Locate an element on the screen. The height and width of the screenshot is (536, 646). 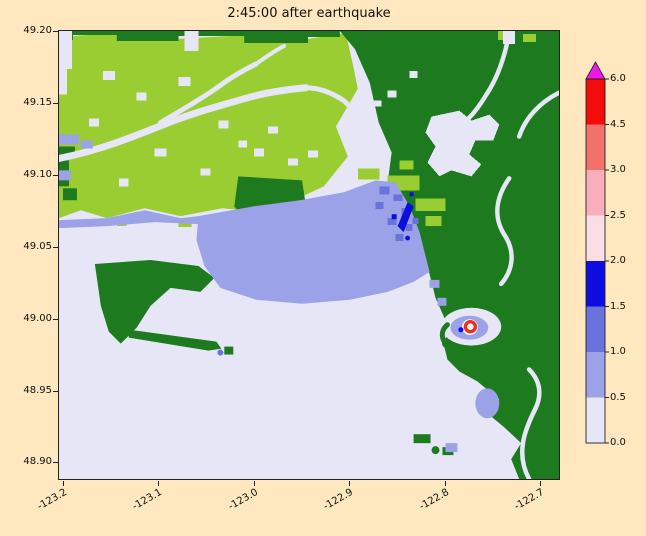
y-tick-label: 49.20 is located at coordinates (37, 30).